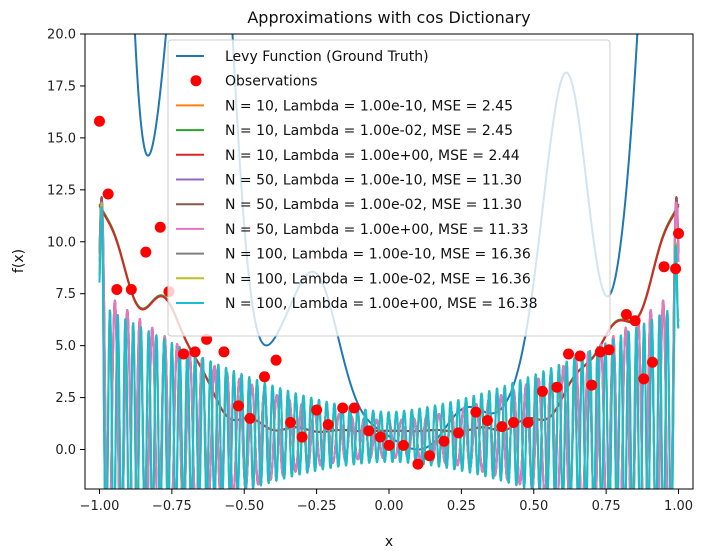 This screenshot has width=710, height=551. What do you see at coordinates (317, 506) in the screenshot?
I see `x-tick-label: −0.25` at bounding box center [317, 506].